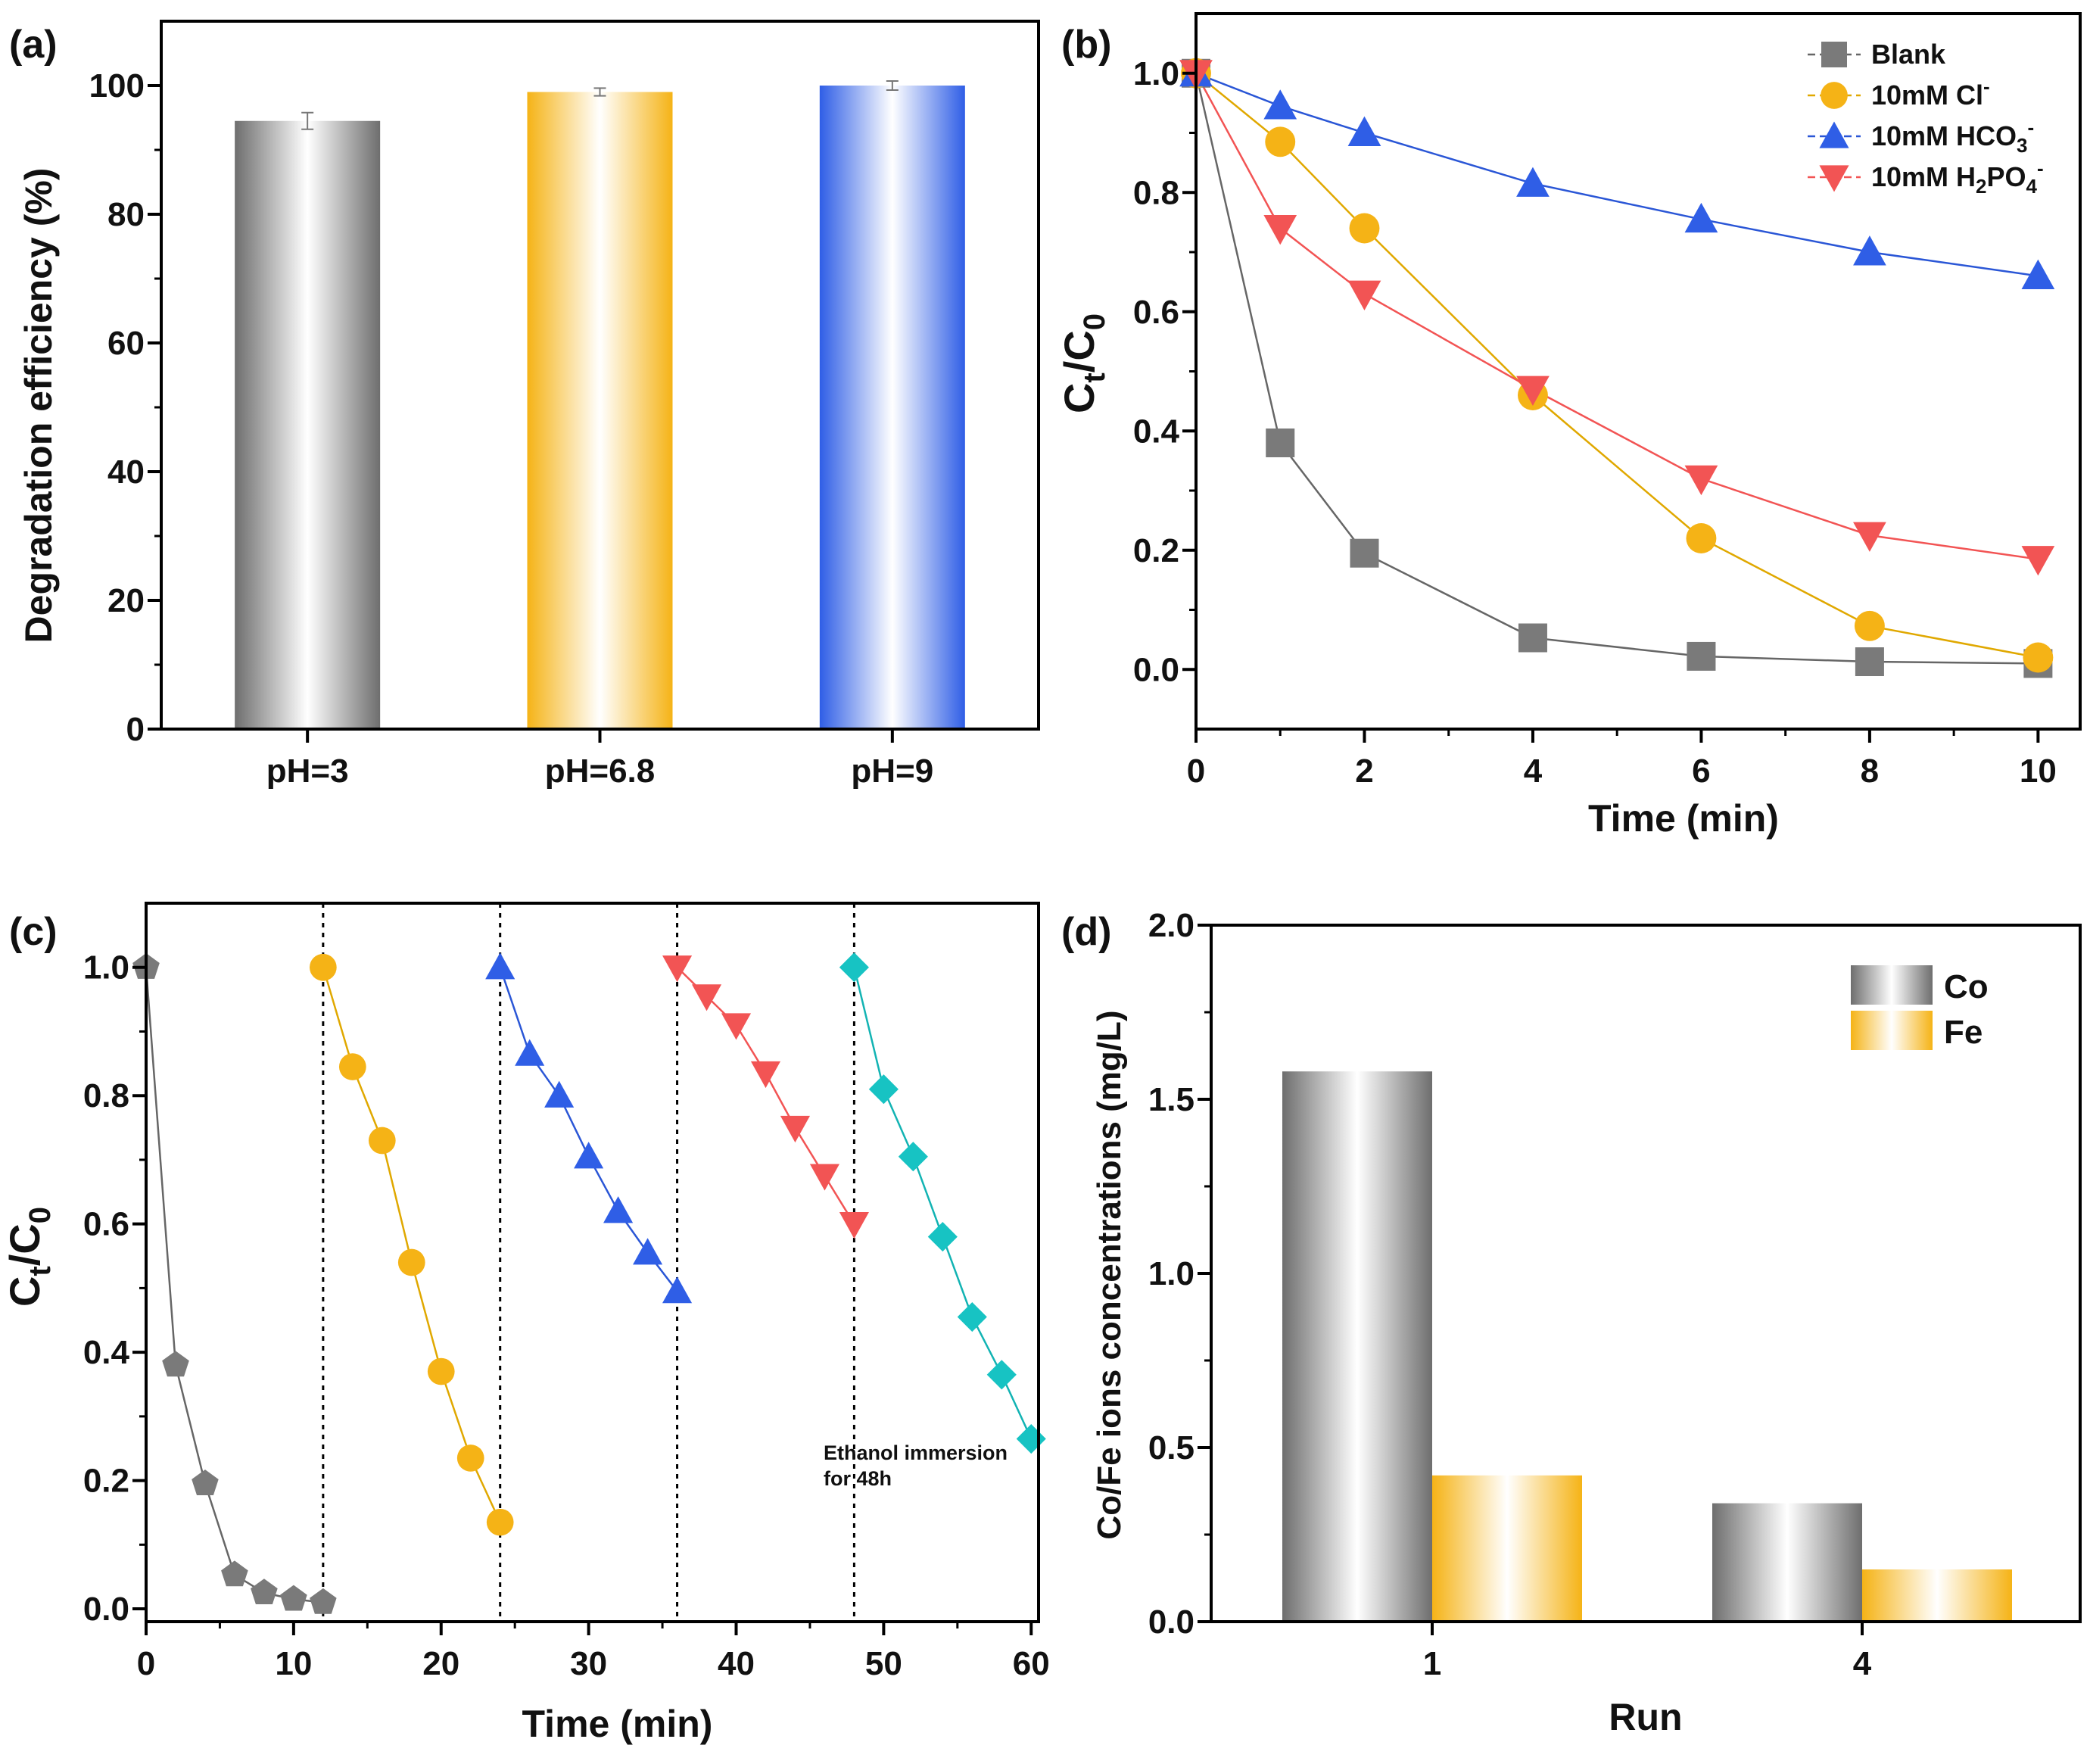  Describe the element at coordinates (126, 472) in the screenshot. I see `y-tick-label: 40` at that location.